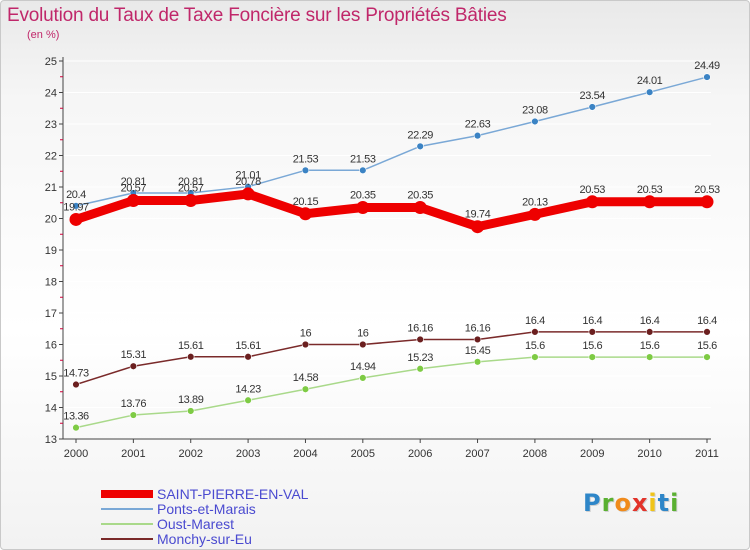 The image size is (750, 550). Describe the element at coordinates (51, 440) in the screenshot. I see `y-tick-label: 13` at that location.